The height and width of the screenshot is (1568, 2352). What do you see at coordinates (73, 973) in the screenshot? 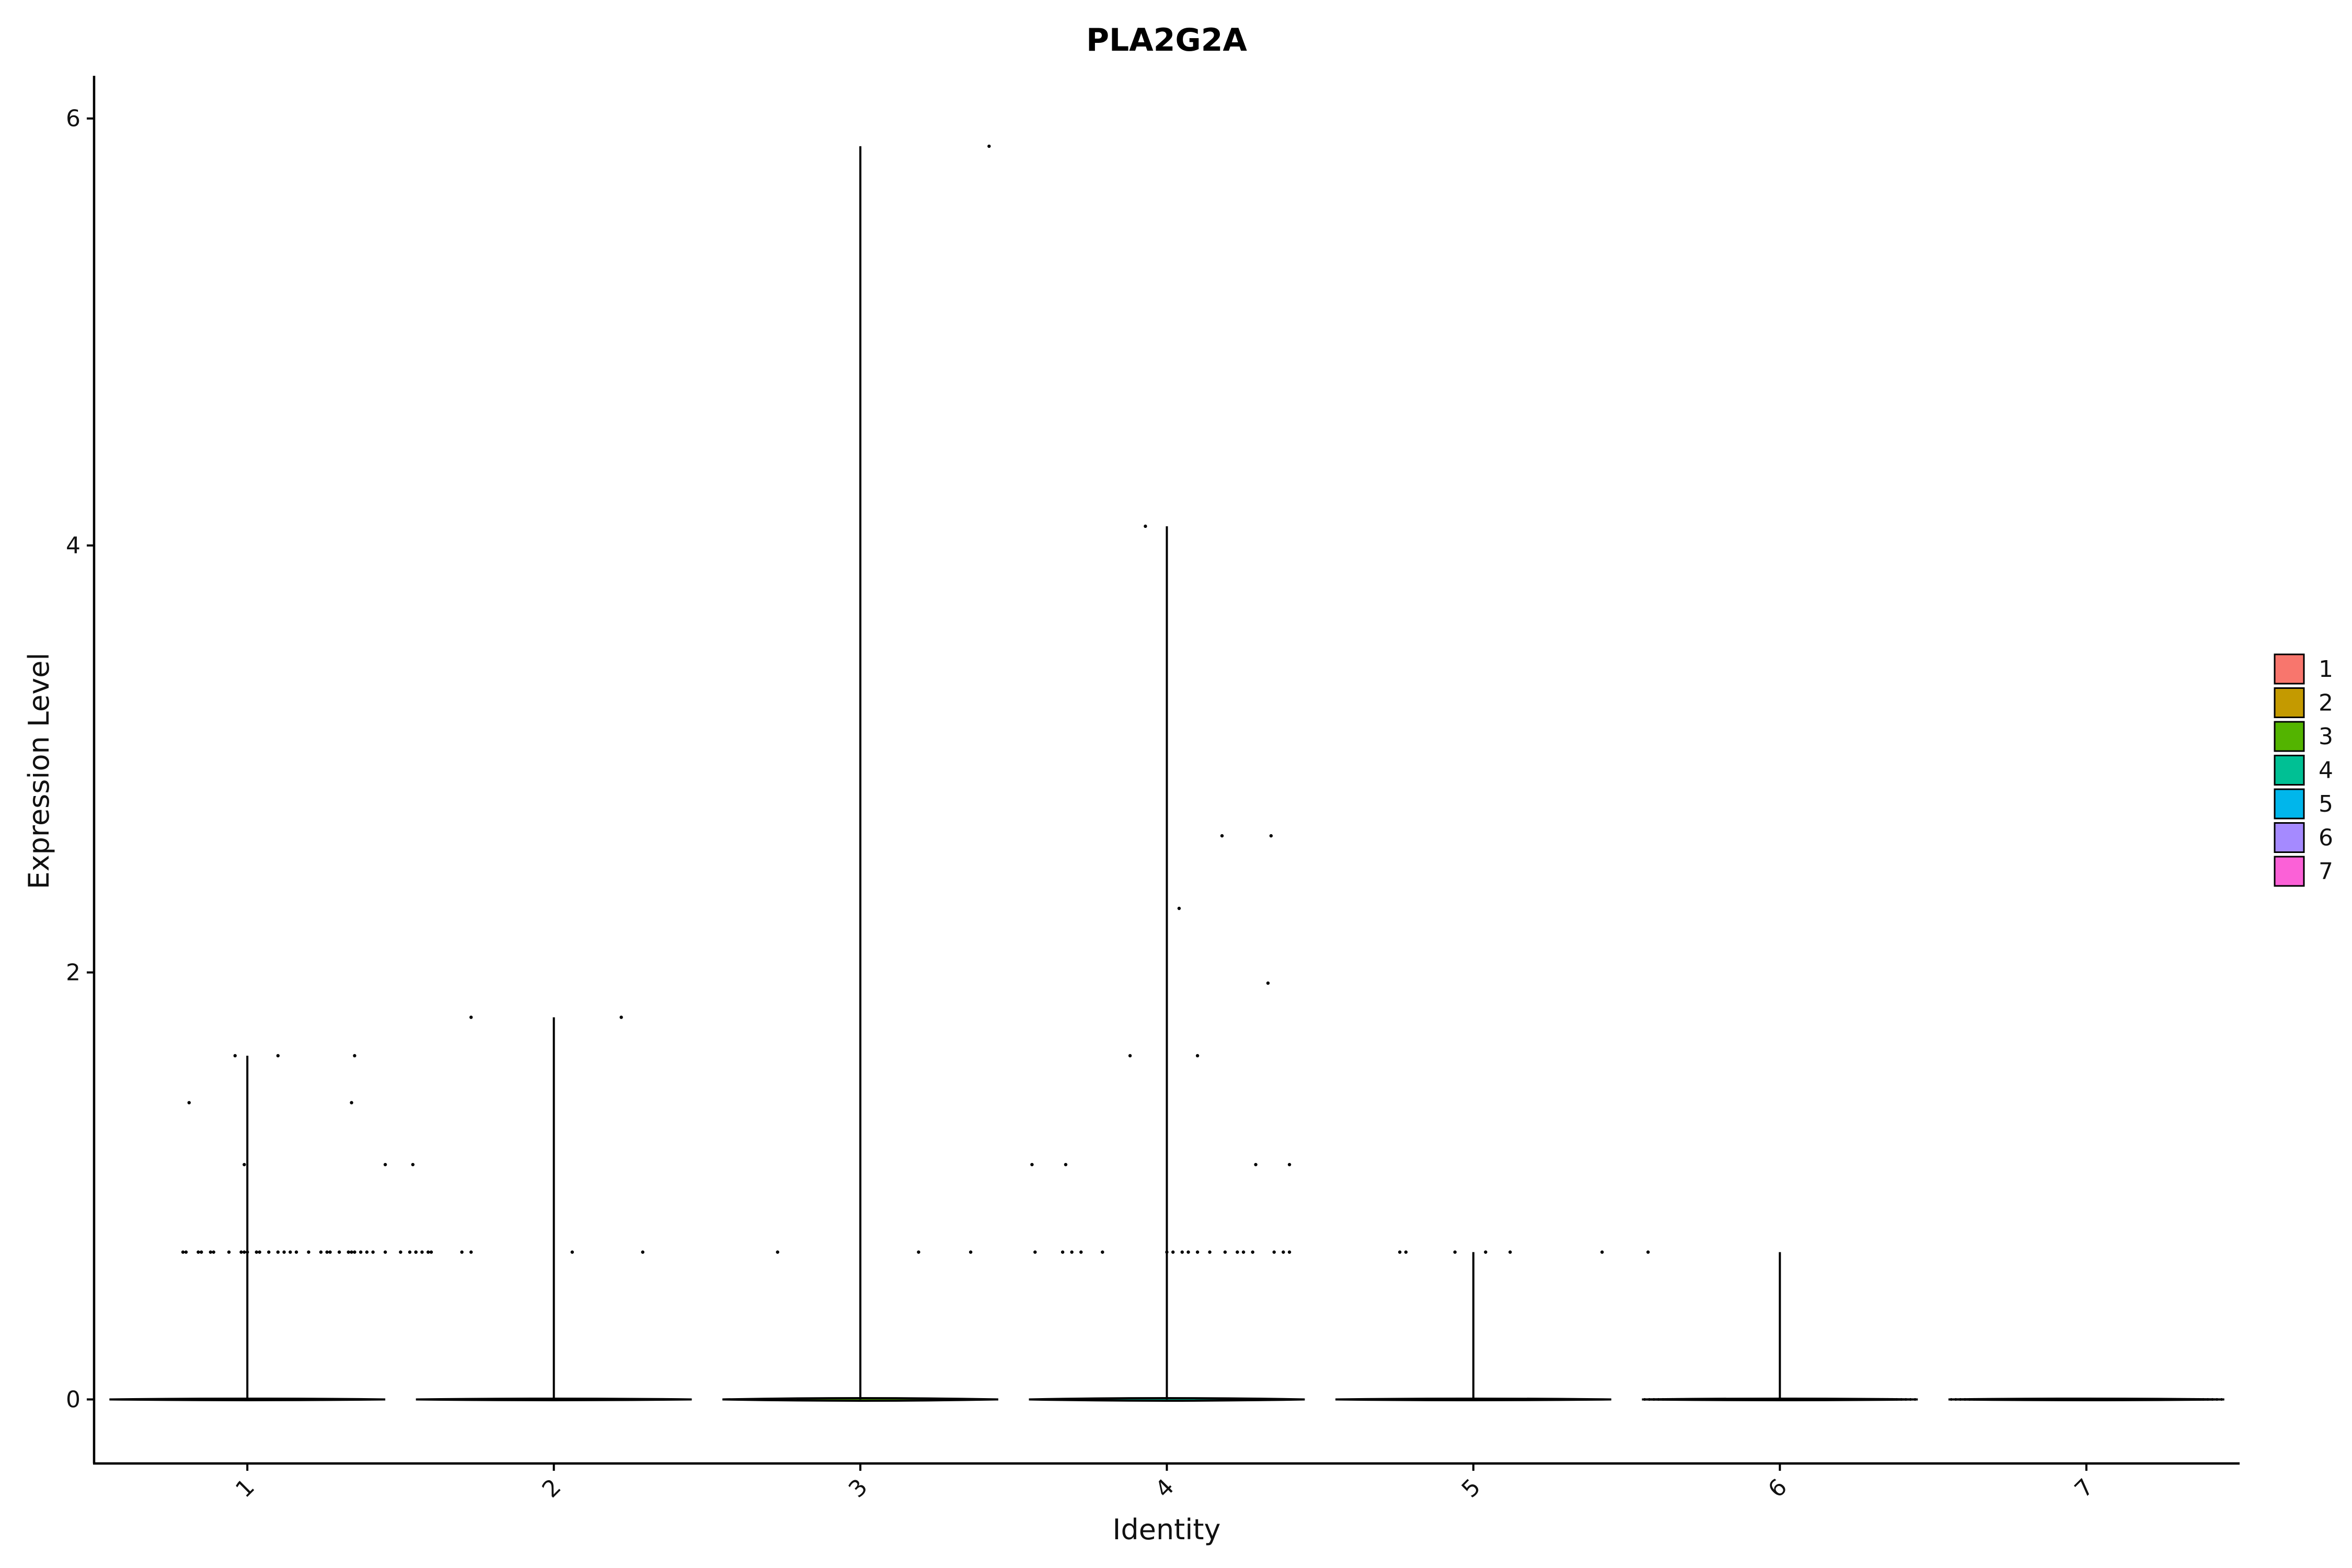
I see `y-tick-label: 2` at bounding box center [73, 973].